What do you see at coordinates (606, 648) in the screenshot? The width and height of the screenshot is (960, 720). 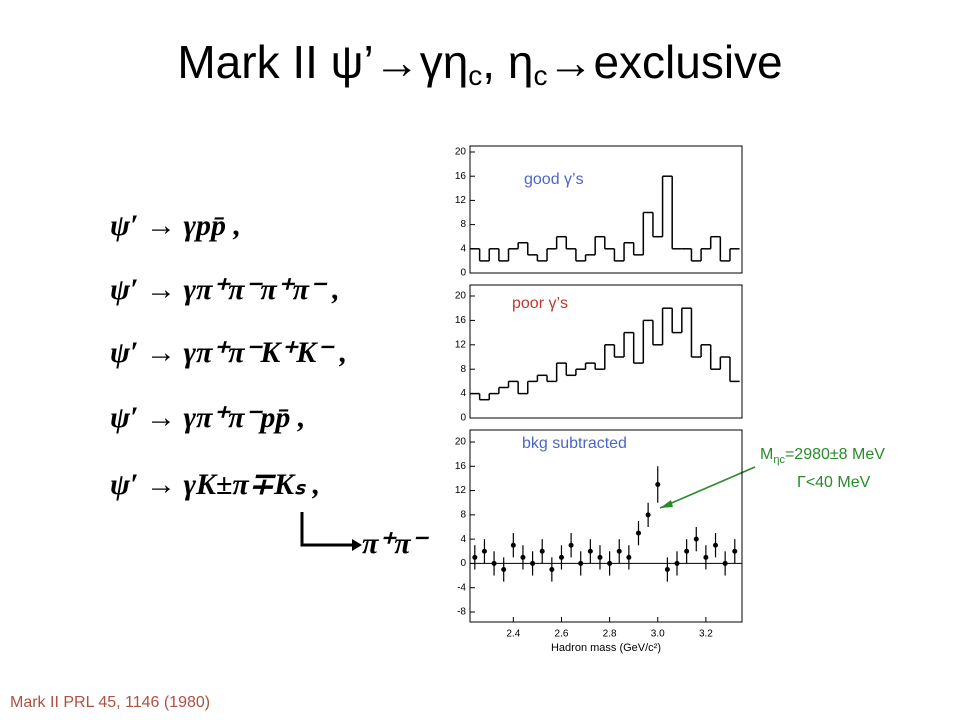 I see `x-axis-label: Hadron mass (GeV/c²)` at bounding box center [606, 648].